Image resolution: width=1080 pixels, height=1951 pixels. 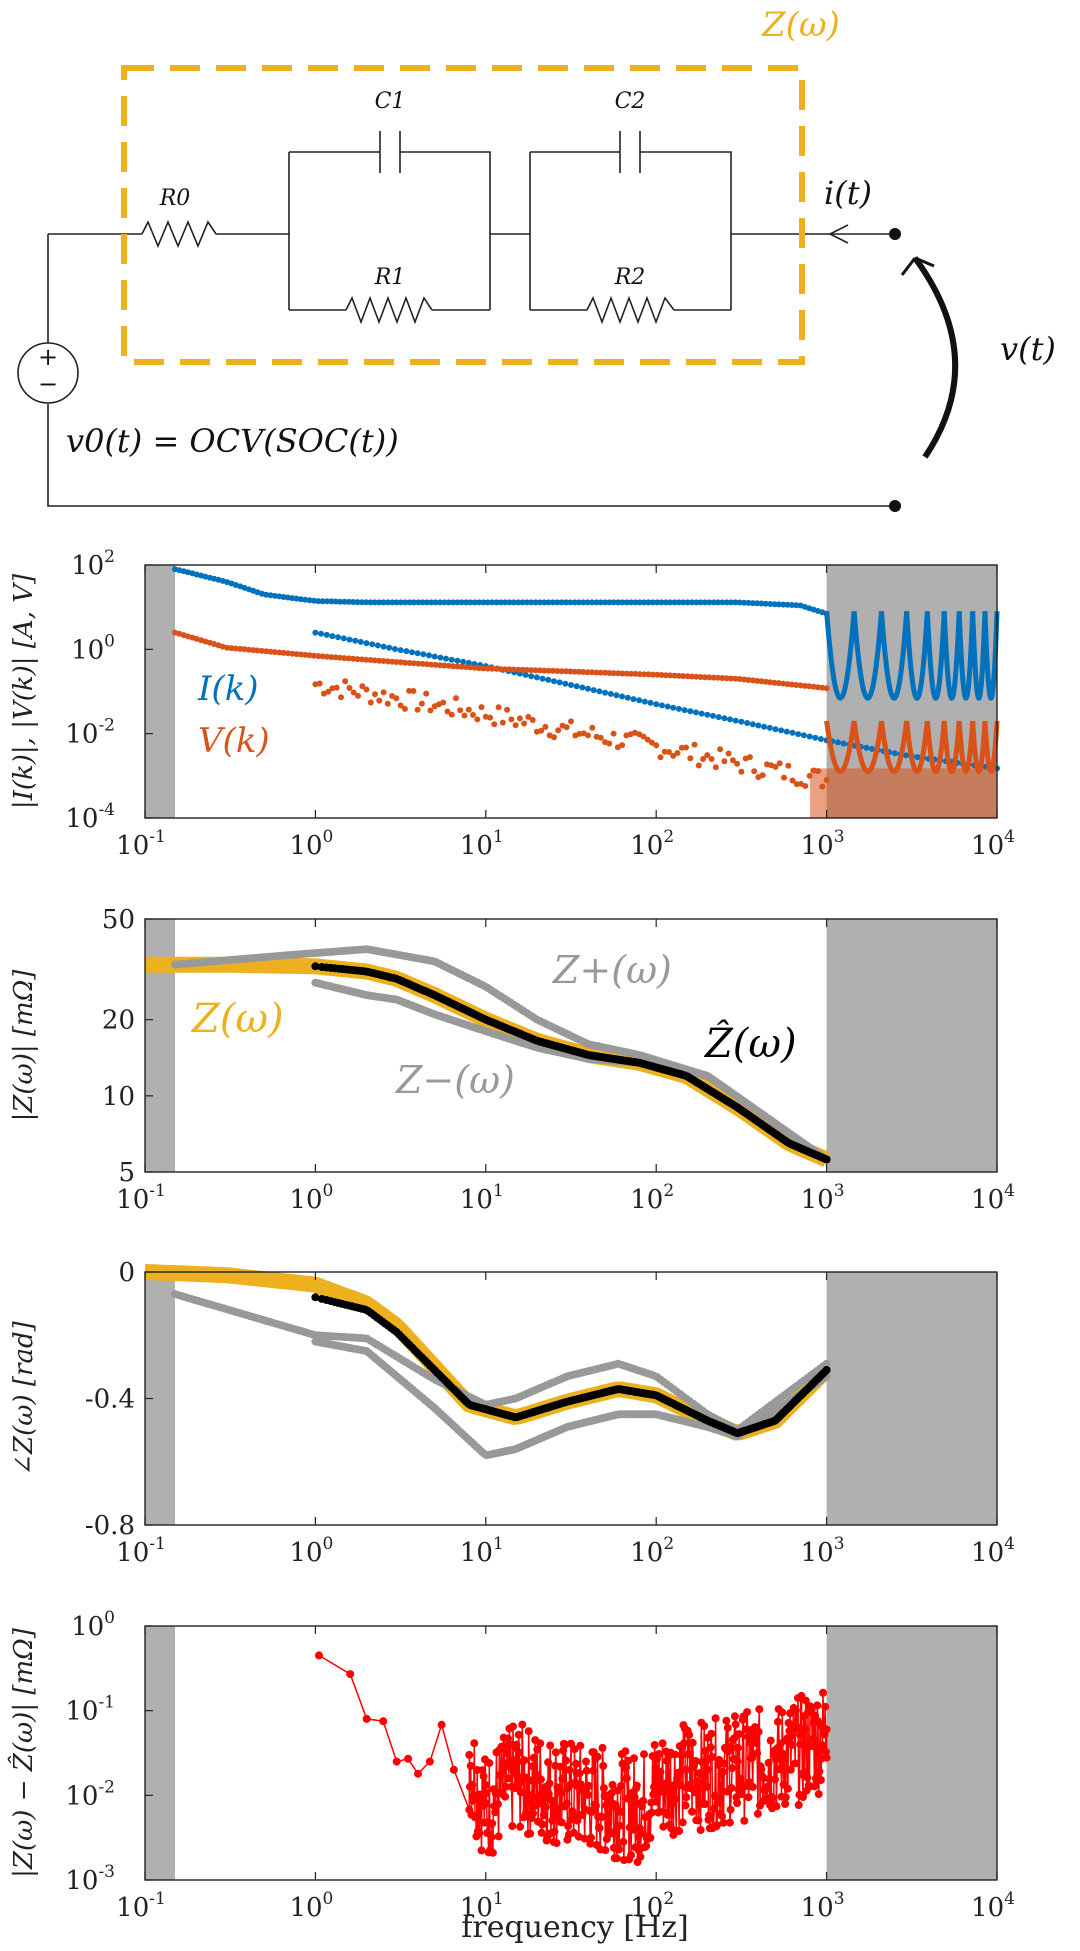 What do you see at coordinates (911, 1045) in the screenshot?
I see `excluded-band-high` at bounding box center [911, 1045].